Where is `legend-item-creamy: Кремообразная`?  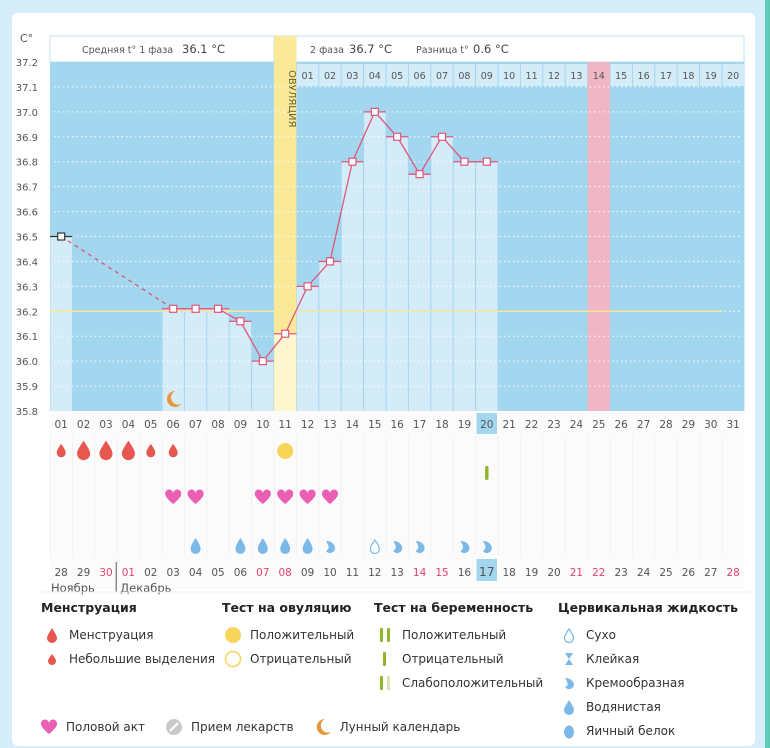 legend-item-creamy: Кремообразная is located at coordinates (648, 683).